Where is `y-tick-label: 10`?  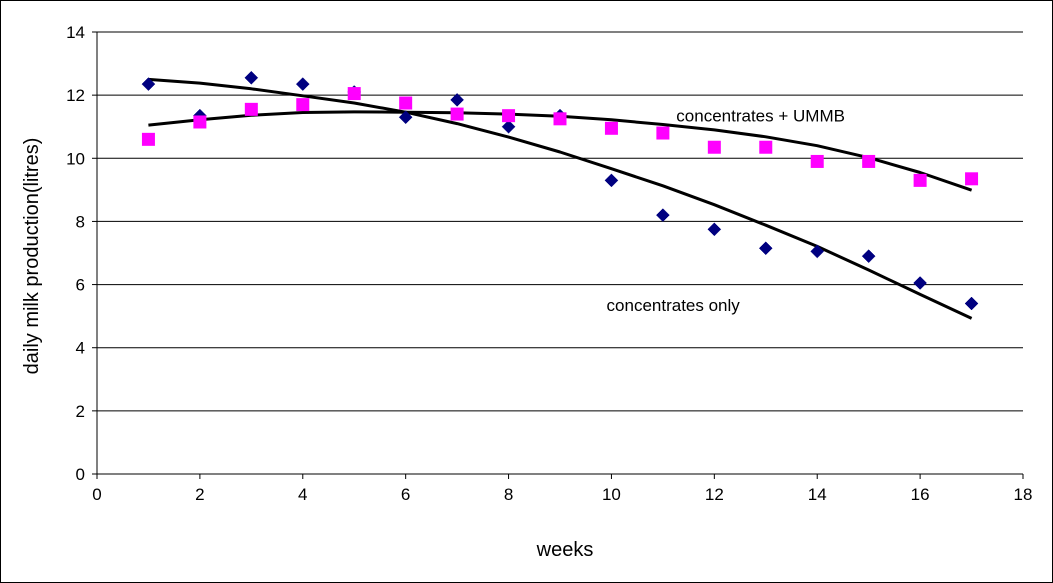 y-tick-label: 10 is located at coordinates (75, 158).